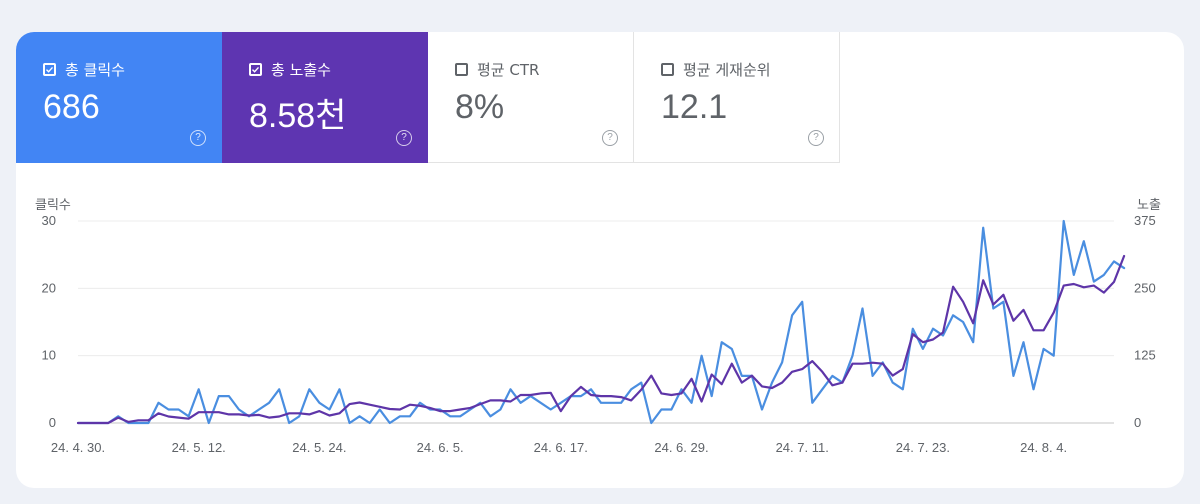 This screenshot has width=1200, height=504. Describe the element at coordinates (119, 97) in the screenshot. I see `metric-total-clicks: 총 클릭수 686 ?` at that location.